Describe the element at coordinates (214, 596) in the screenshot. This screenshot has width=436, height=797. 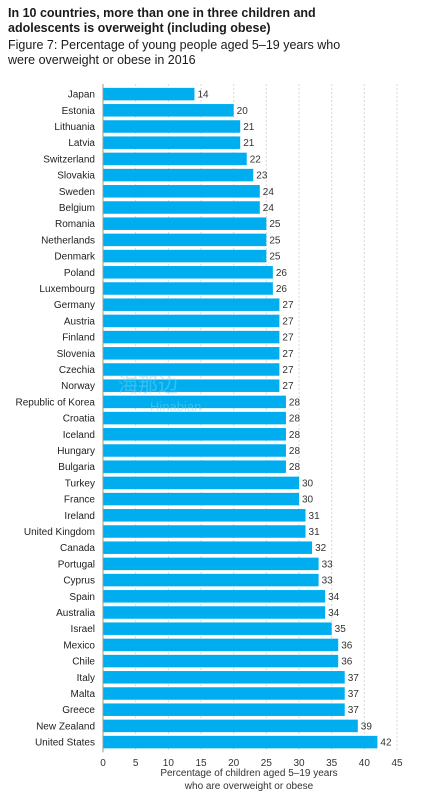
I see `bar-spain` at that location.